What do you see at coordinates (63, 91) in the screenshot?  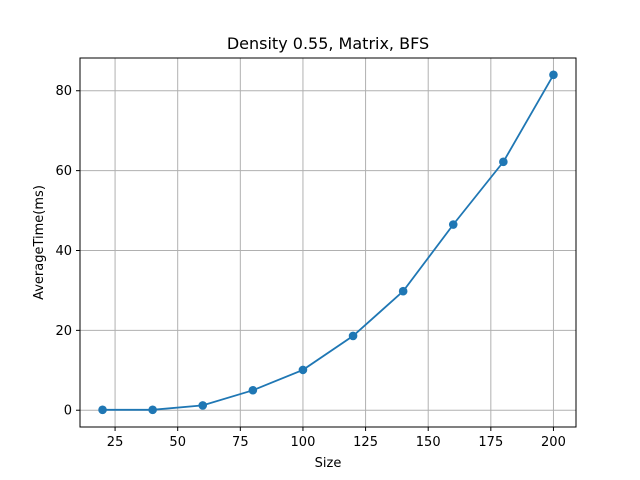 I see `y-tick-label: 80` at bounding box center [63, 91].